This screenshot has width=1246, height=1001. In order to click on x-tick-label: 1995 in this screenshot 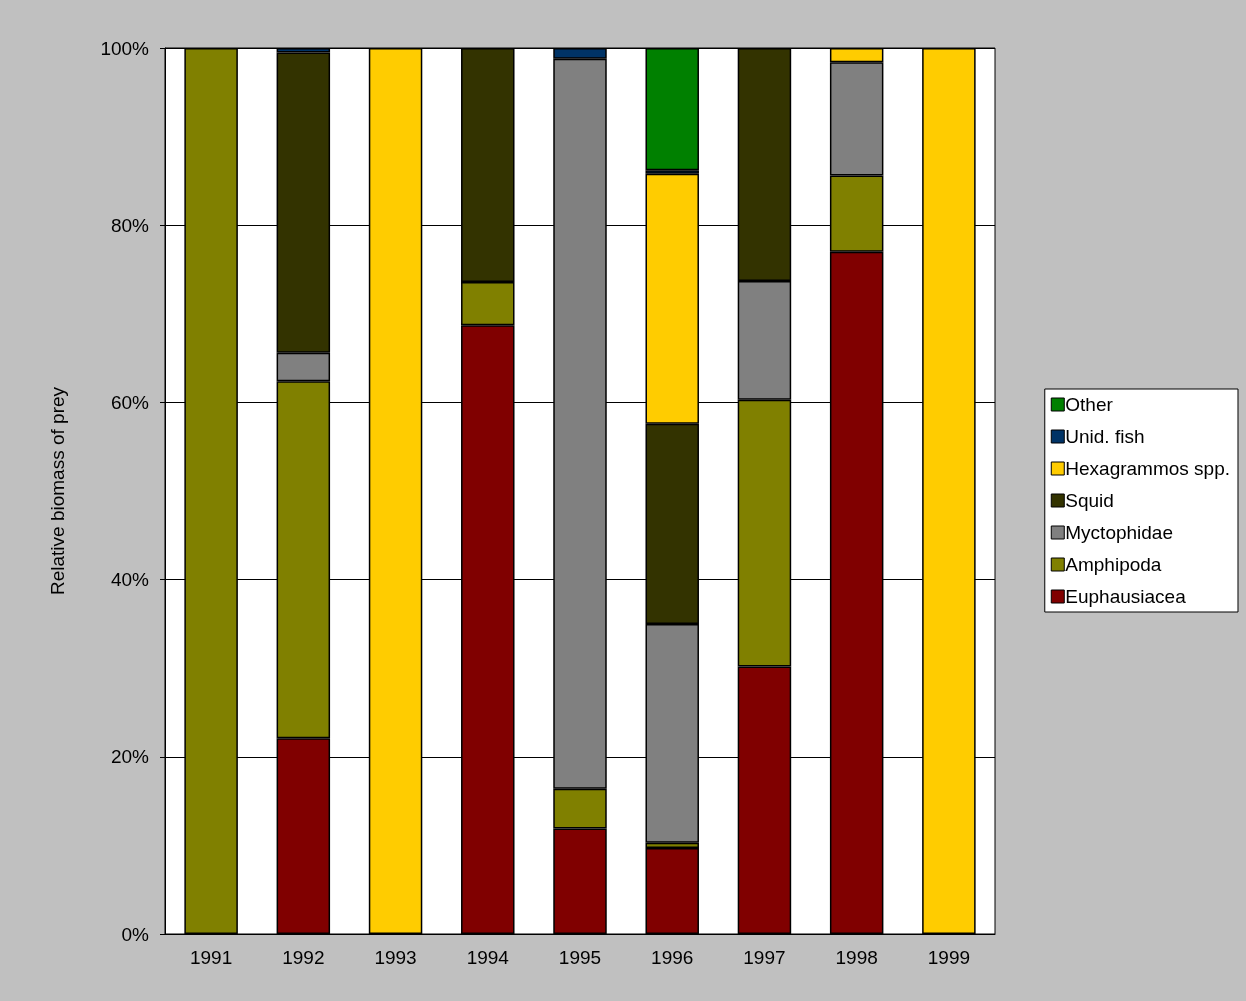, I will do `click(580, 957)`.